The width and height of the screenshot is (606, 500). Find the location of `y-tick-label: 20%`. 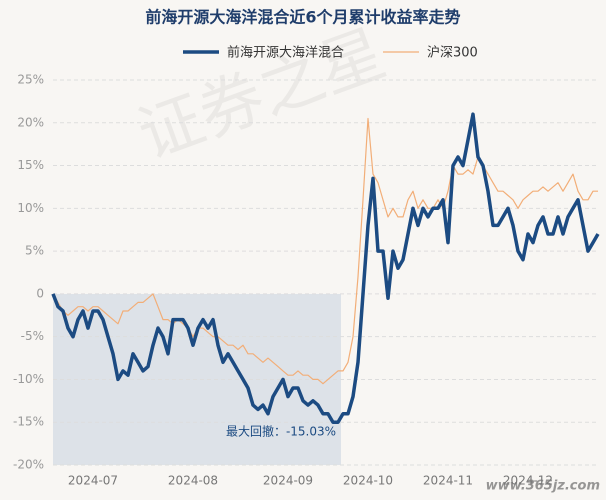

y-tick-label: 20% is located at coordinates (30, 122).